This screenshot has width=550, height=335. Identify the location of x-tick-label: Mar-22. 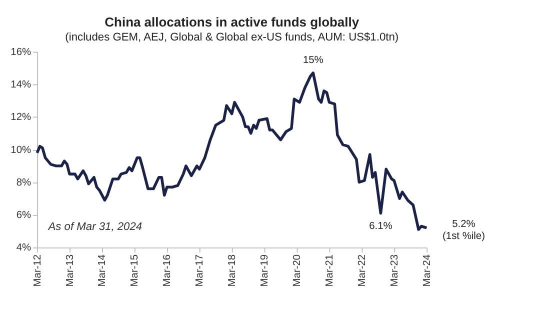
(362, 270).